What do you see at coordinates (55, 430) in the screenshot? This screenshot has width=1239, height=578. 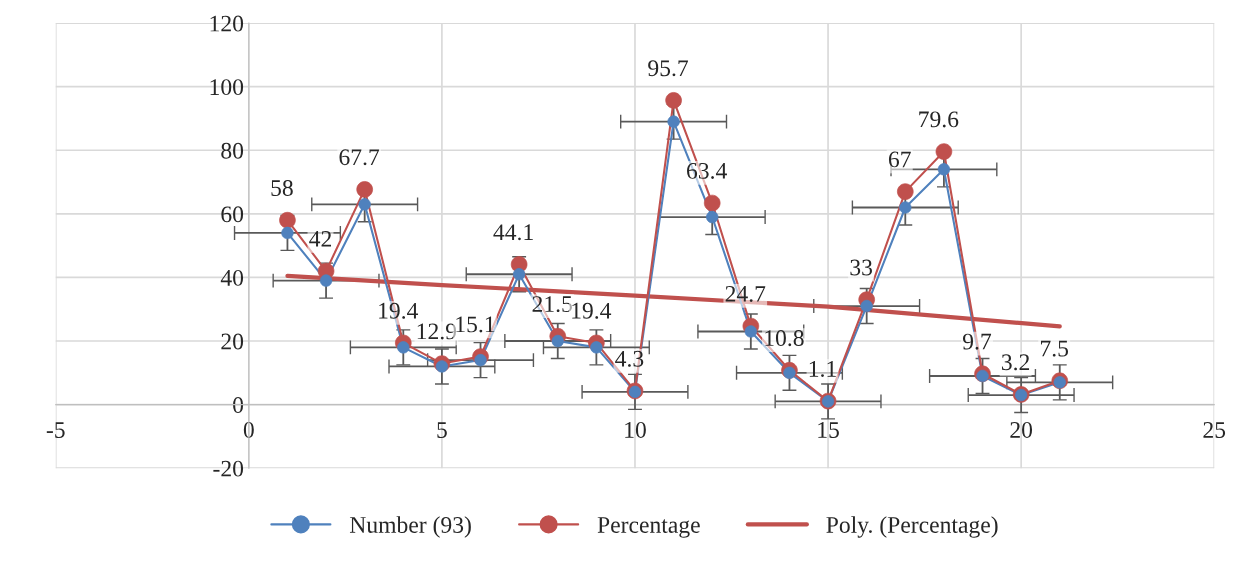 I see `x-tick-label: -5` at bounding box center [55, 430].